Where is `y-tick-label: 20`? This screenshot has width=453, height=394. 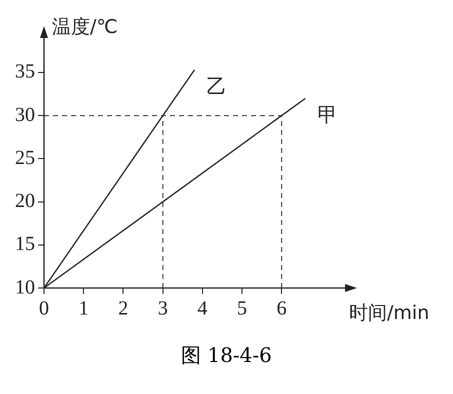 y-tick-label: 20 is located at coordinates (25, 201).